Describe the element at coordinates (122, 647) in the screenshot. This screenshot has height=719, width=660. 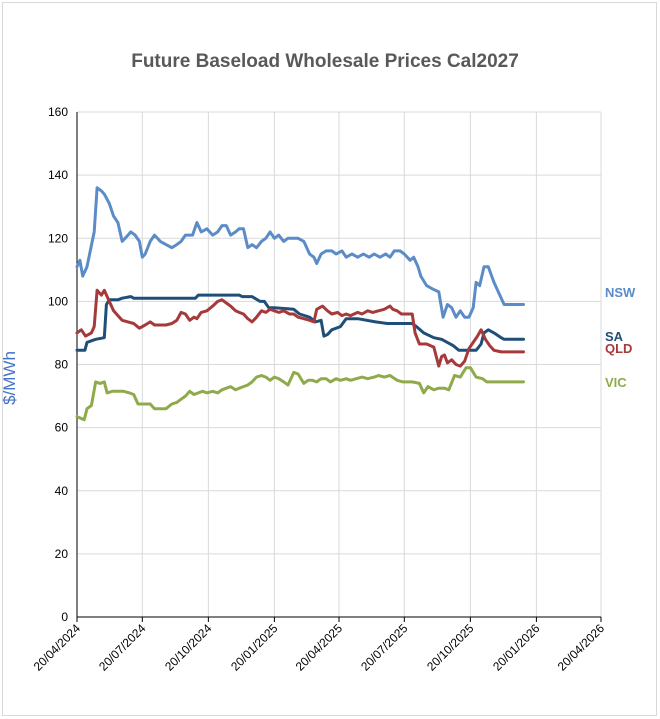
I see `x-tick-label: 20/07/2024` at that location.